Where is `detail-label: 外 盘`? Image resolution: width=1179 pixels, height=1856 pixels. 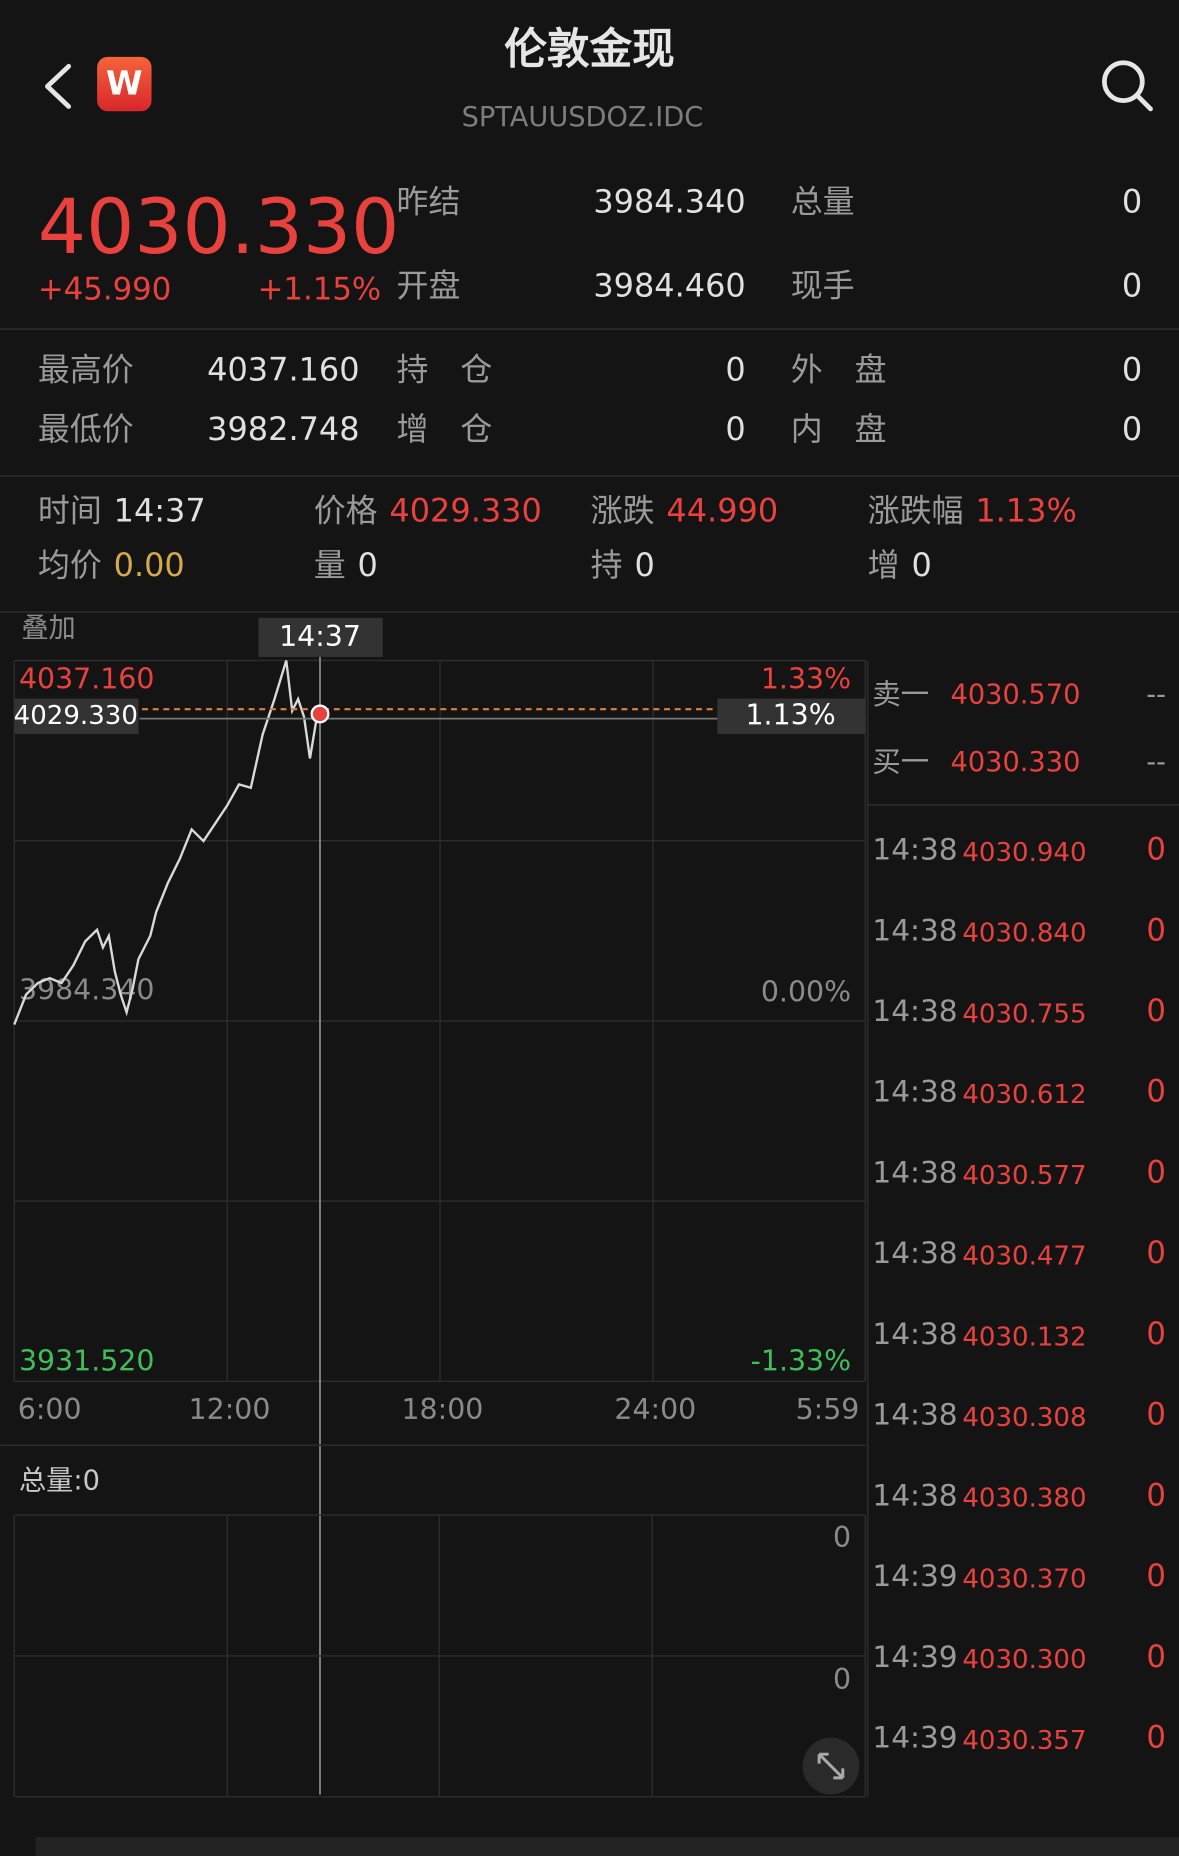
detail-label: 外 盘 is located at coordinates (839, 370).